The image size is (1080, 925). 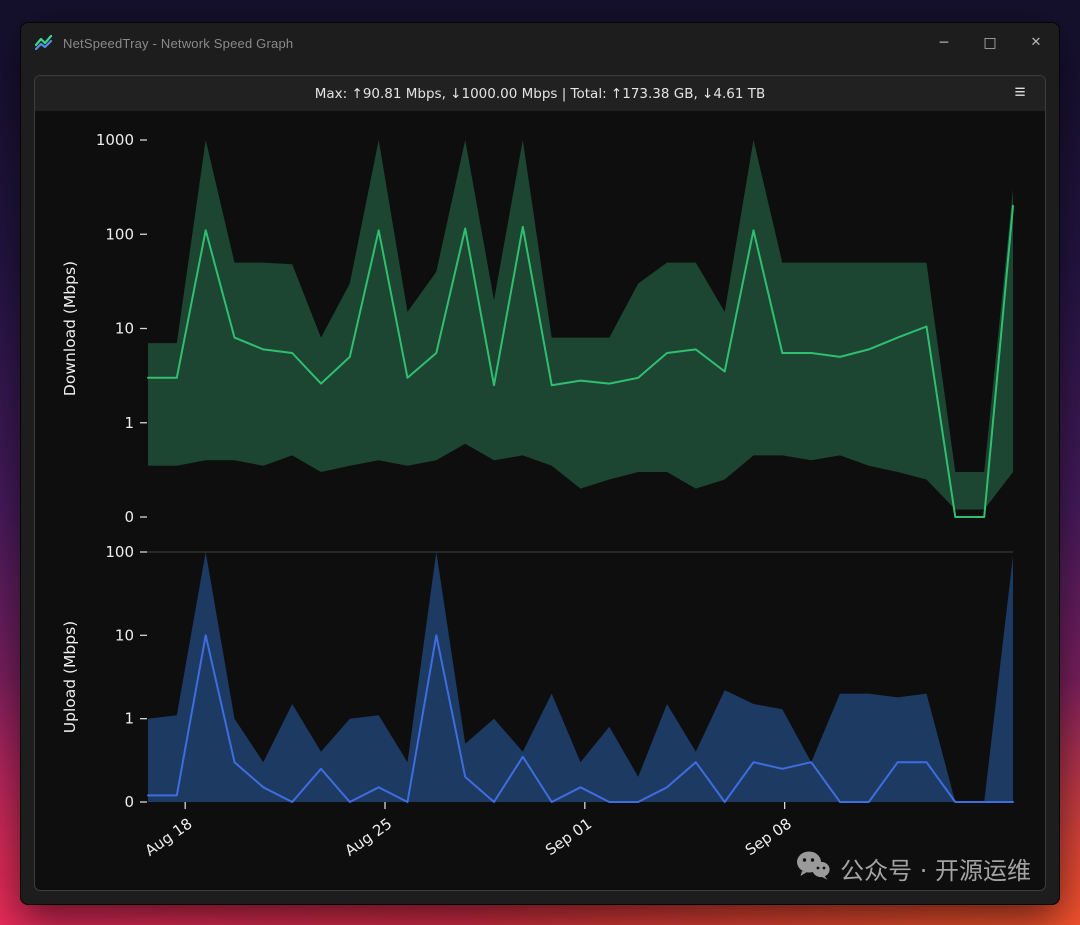 I want to click on hamburger-menu-button: ≡, so click(x=1020, y=93).